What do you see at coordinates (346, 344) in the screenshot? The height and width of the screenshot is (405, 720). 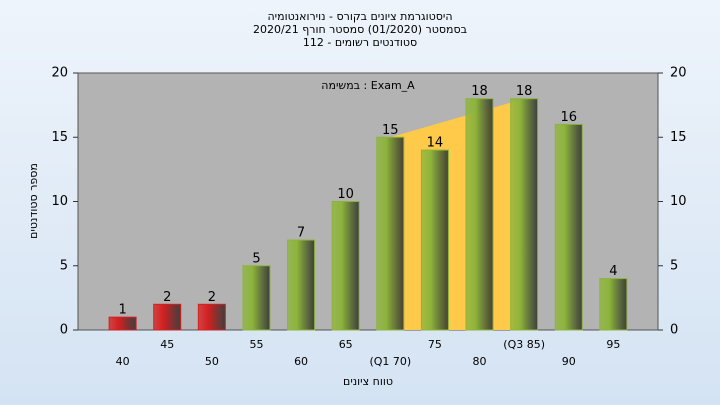 I see `x-tick-label: 65` at bounding box center [346, 344].